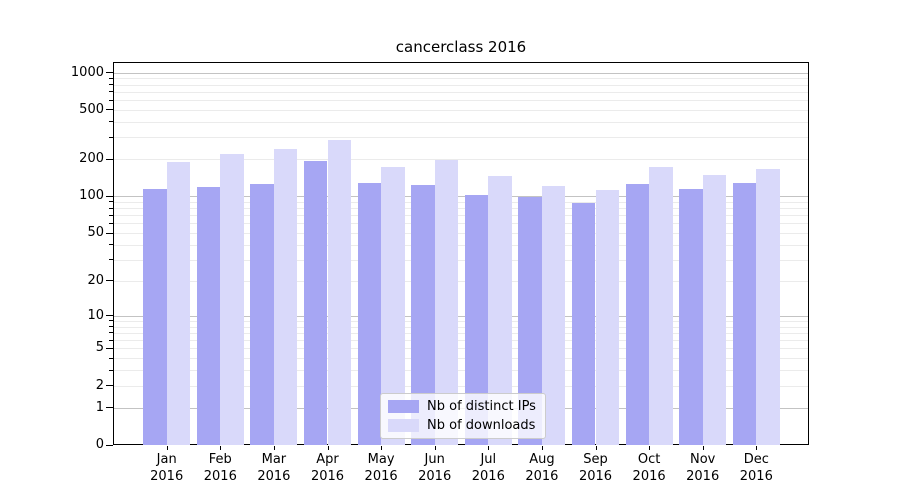 This screenshot has width=900, height=500. What do you see at coordinates (637, 314) in the screenshot?
I see `bar-distinct-ips-oct` at bounding box center [637, 314].